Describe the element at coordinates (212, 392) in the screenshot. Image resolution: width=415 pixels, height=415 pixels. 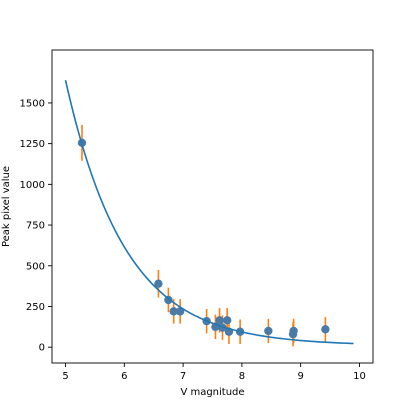
I see `x-axis-label: V magnitude` at that location.